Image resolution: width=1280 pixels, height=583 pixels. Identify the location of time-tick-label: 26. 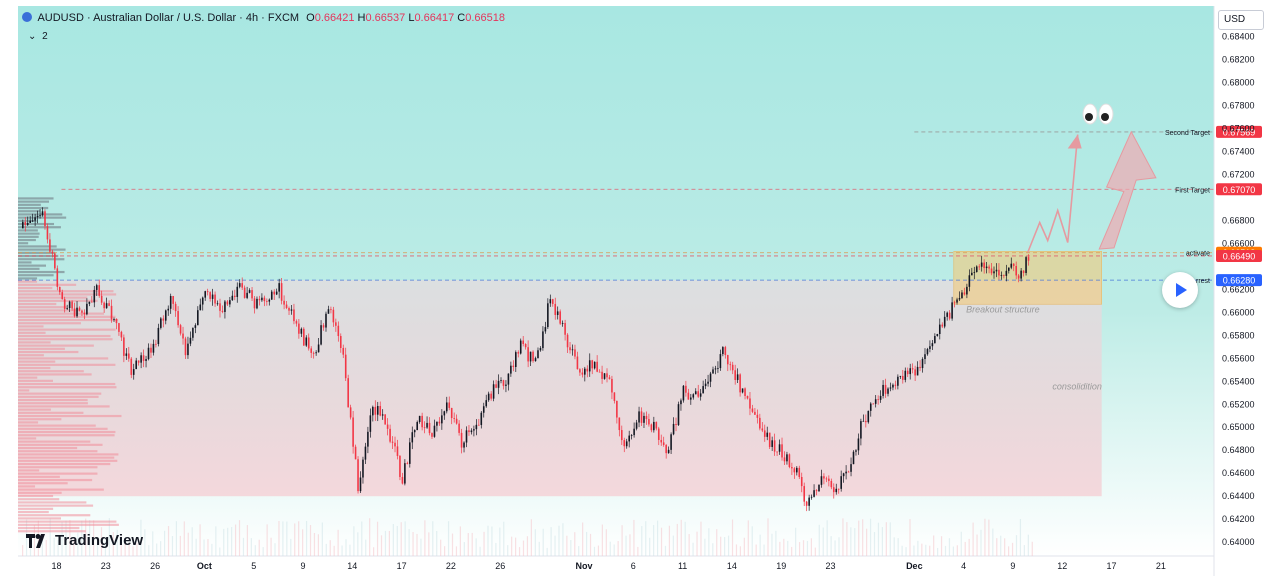
(500, 566).